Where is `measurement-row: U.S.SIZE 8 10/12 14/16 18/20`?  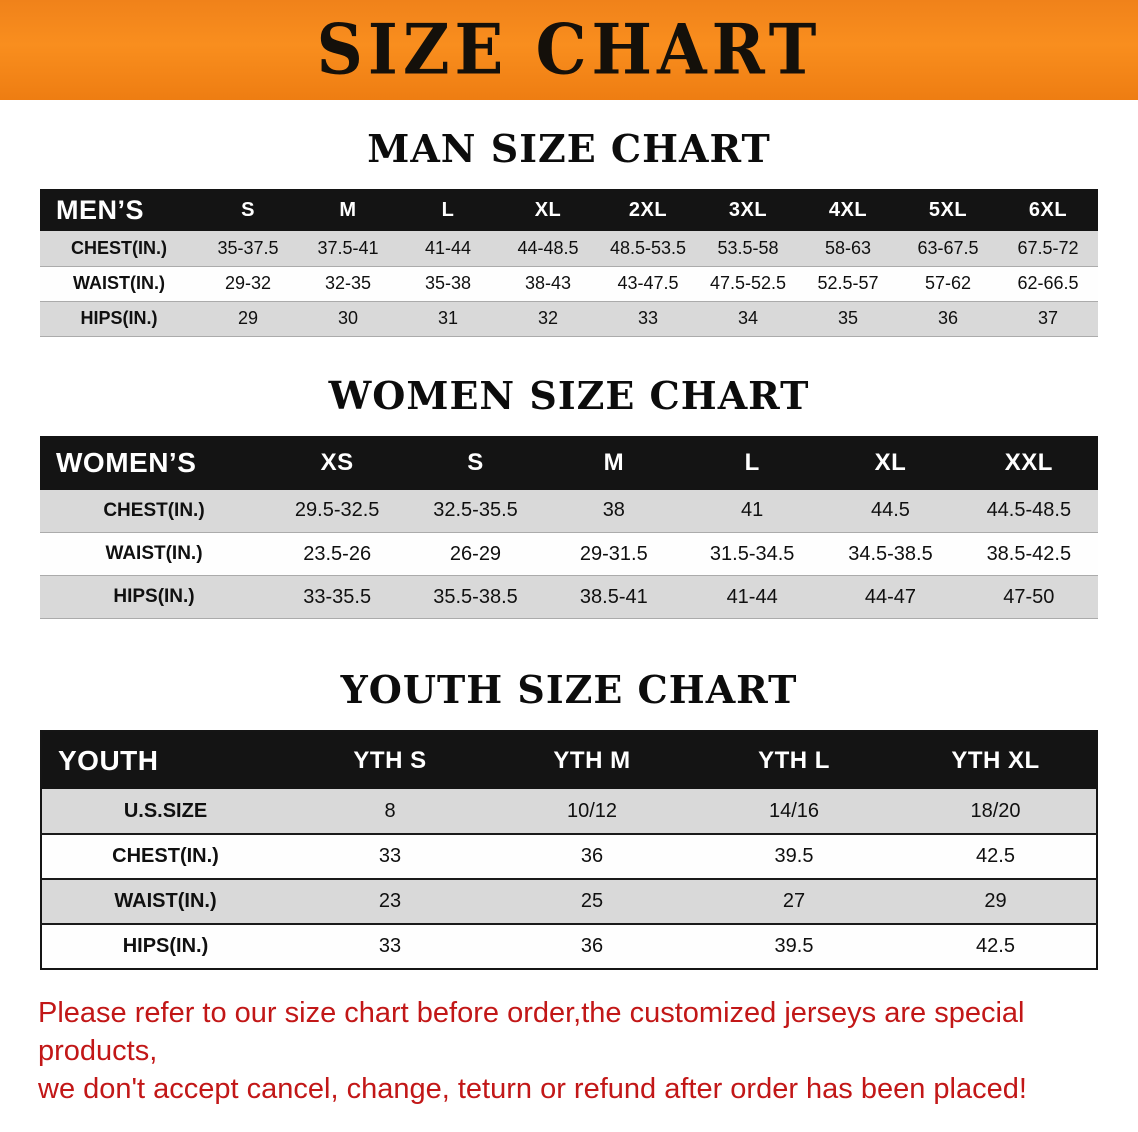 measurement-row: U.S.SIZE 8 10/12 14/16 18/20 is located at coordinates (569, 811).